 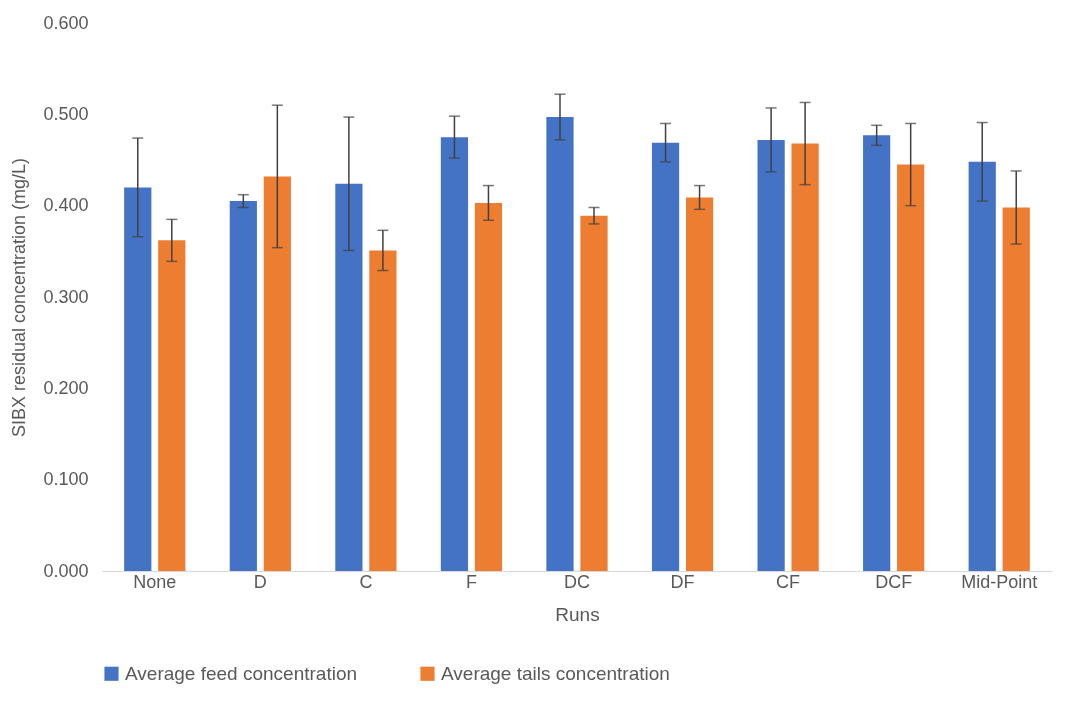 What do you see at coordinates (999, 581) in the screenshot?
I see `x-tick-label: Mid-Point` at bounding box center [999, 581].